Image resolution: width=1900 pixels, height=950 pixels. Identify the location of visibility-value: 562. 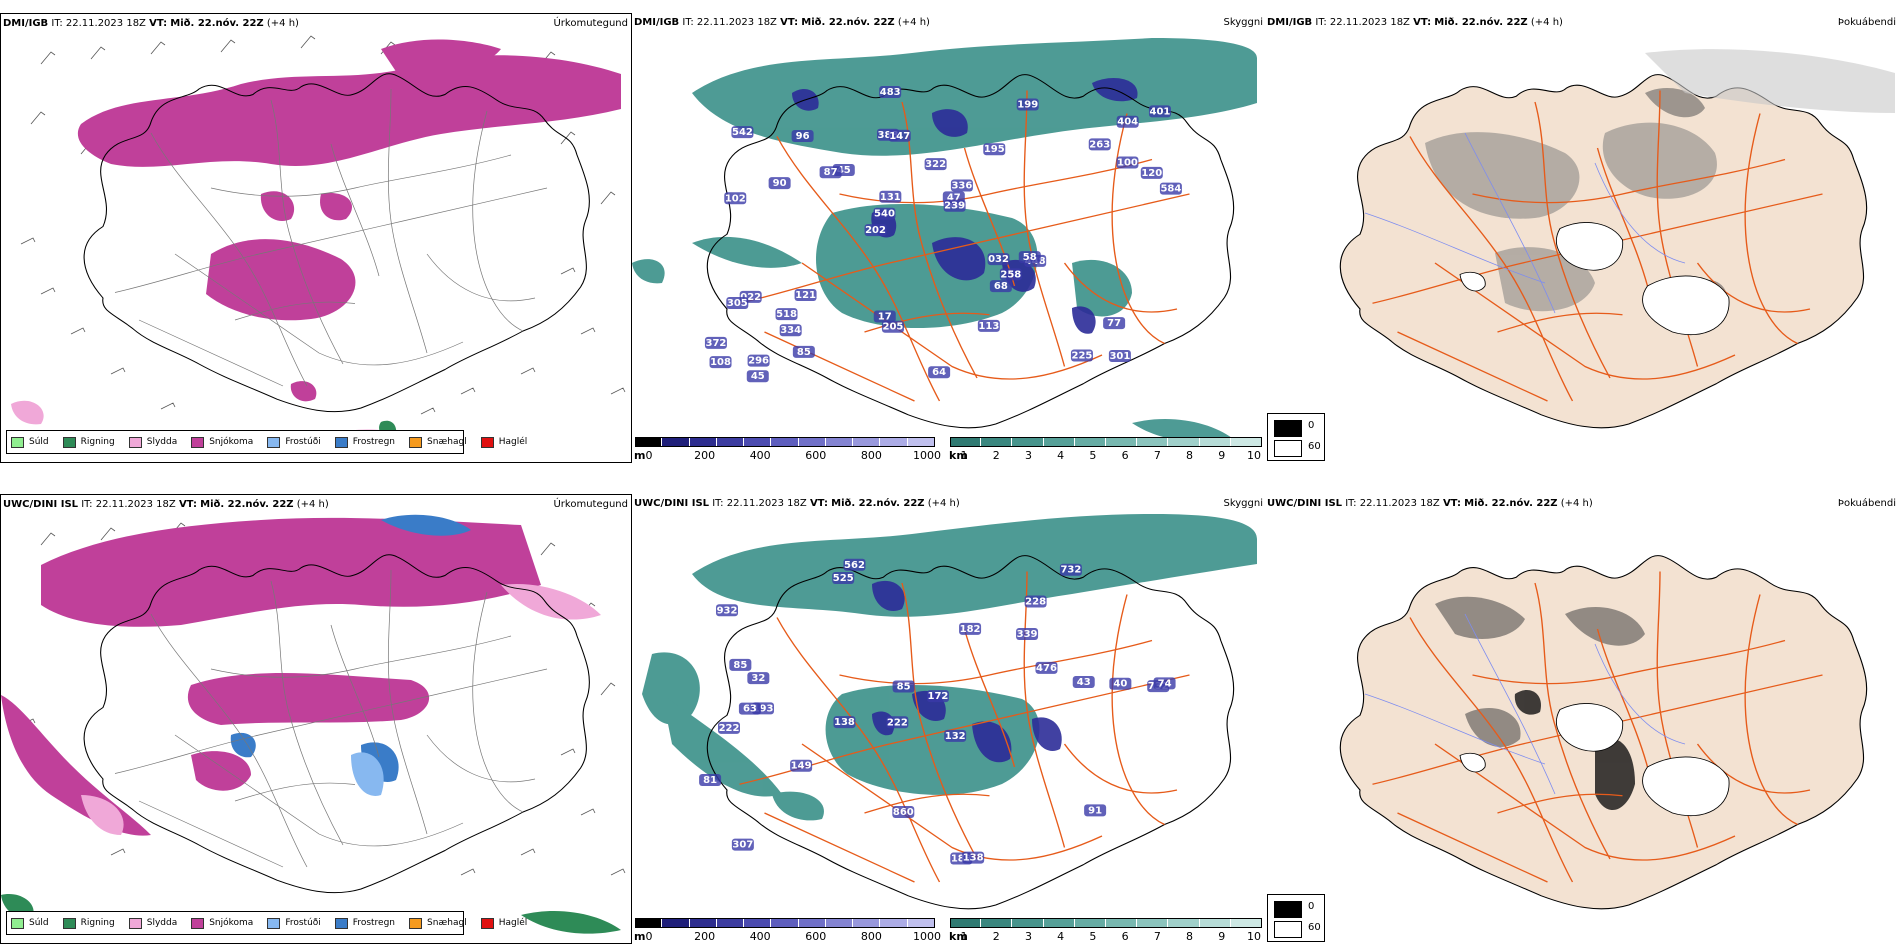
(854, 565).